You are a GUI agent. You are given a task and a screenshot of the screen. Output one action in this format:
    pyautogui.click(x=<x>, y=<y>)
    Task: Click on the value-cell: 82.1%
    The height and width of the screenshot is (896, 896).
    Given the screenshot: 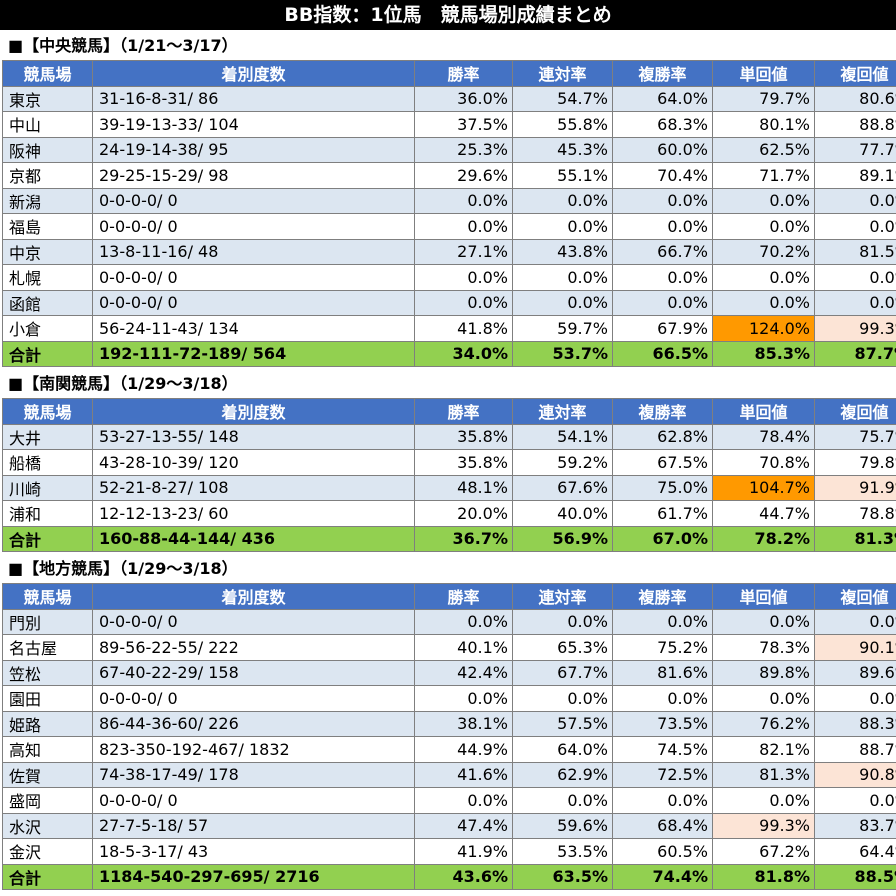 What is the action you would take?
    pyautogui.click(x=763, y=749)
    